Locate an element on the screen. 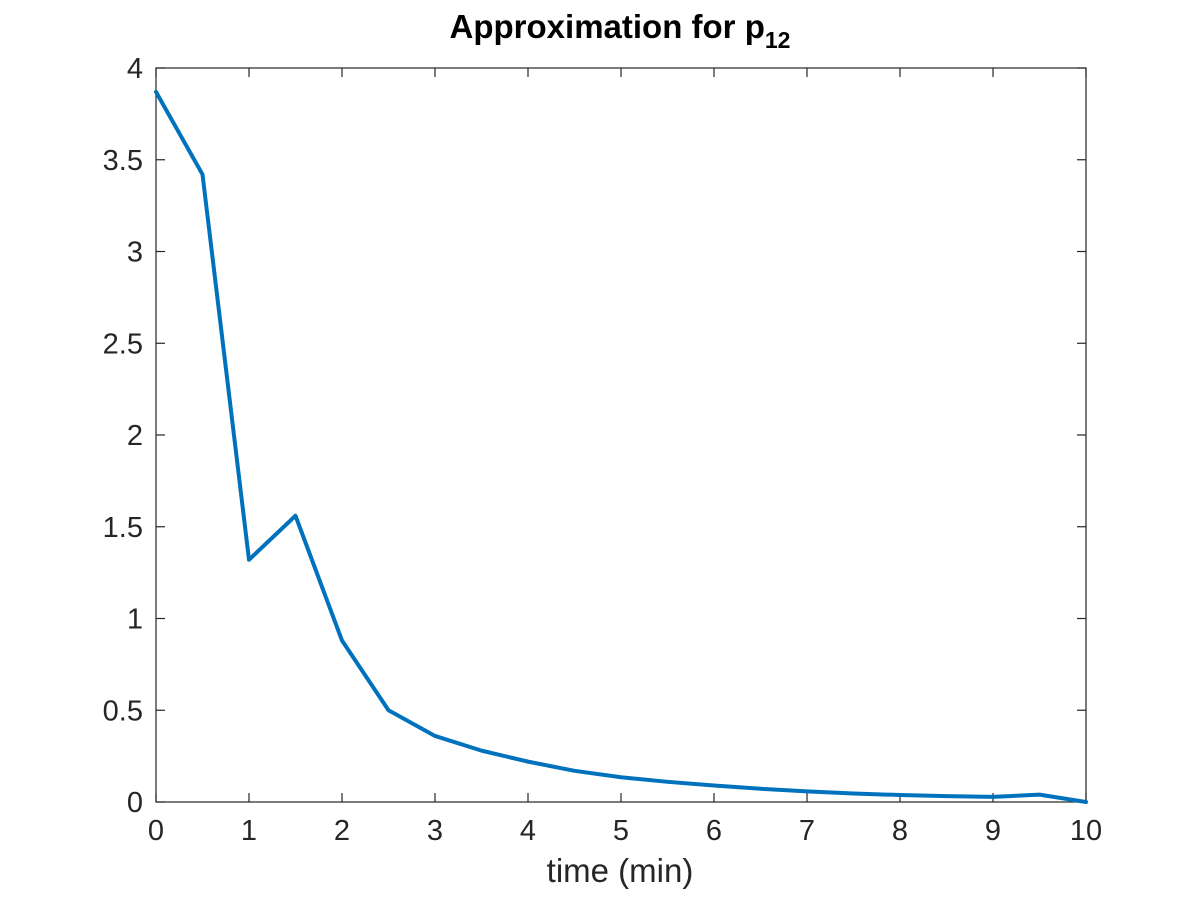 The height and width of the screenshot is (900, 1200). x-tick-label: 7 is located at coordinates (807, 831).